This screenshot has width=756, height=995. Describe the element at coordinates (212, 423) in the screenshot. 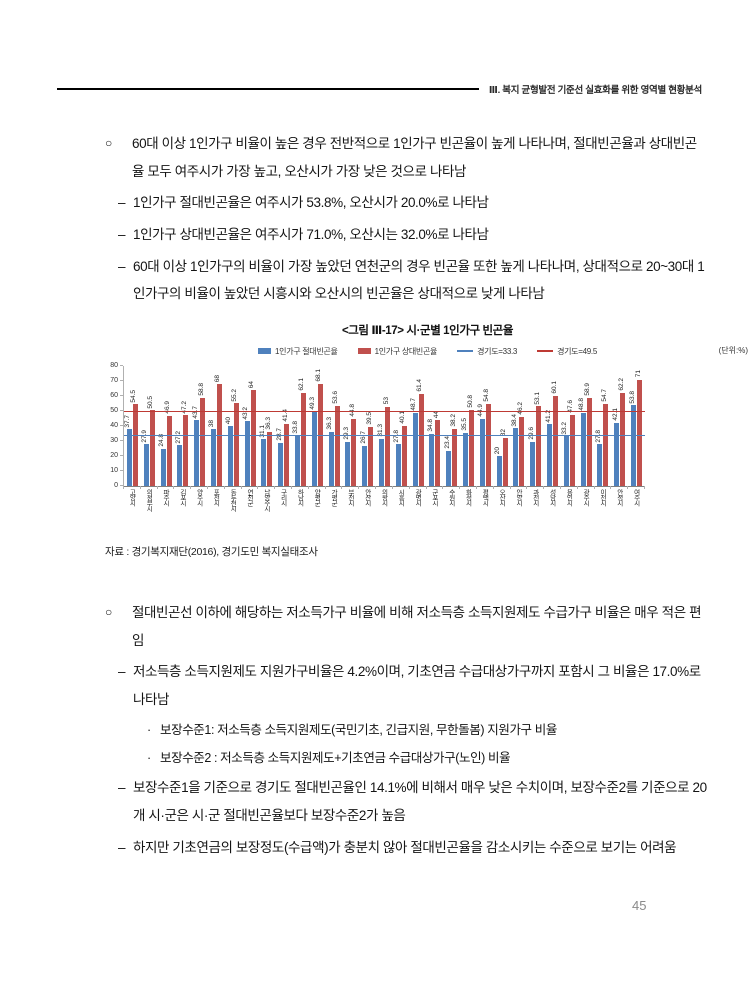

I see `bar-value-label: 38` at that location.